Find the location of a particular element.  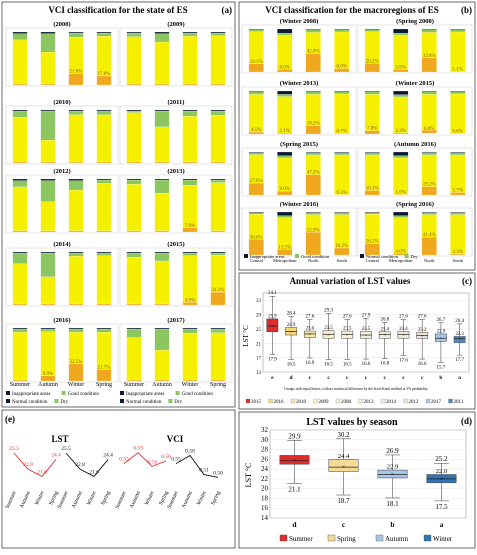

c-mean-label-0: 25.9 is located at coordinates (272, 316).